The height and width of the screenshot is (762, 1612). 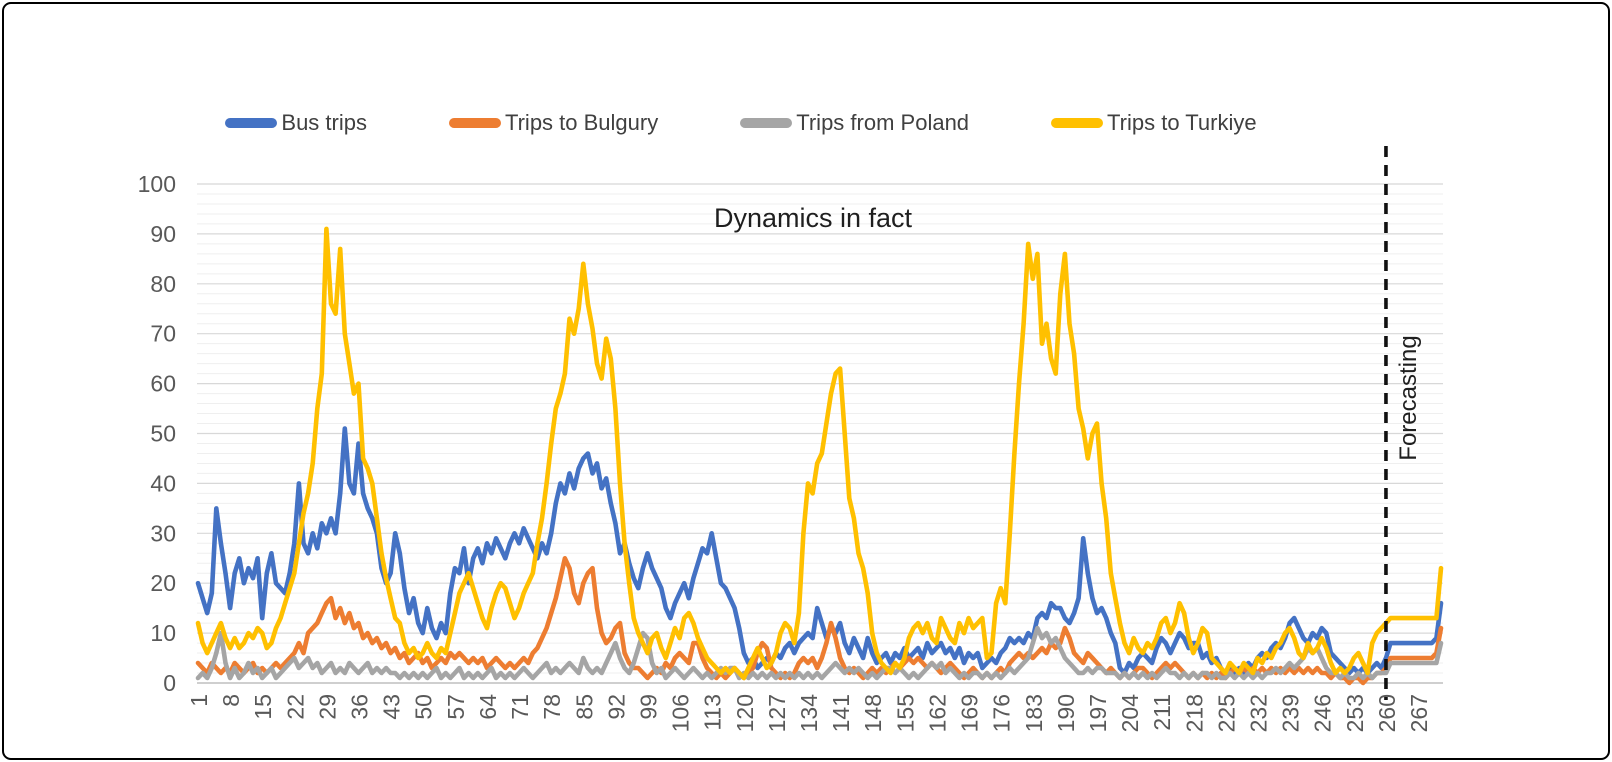 I want to click on legend-item-trips-to-bulgury: Trips to Bulgury, so click(x=553, y=123).